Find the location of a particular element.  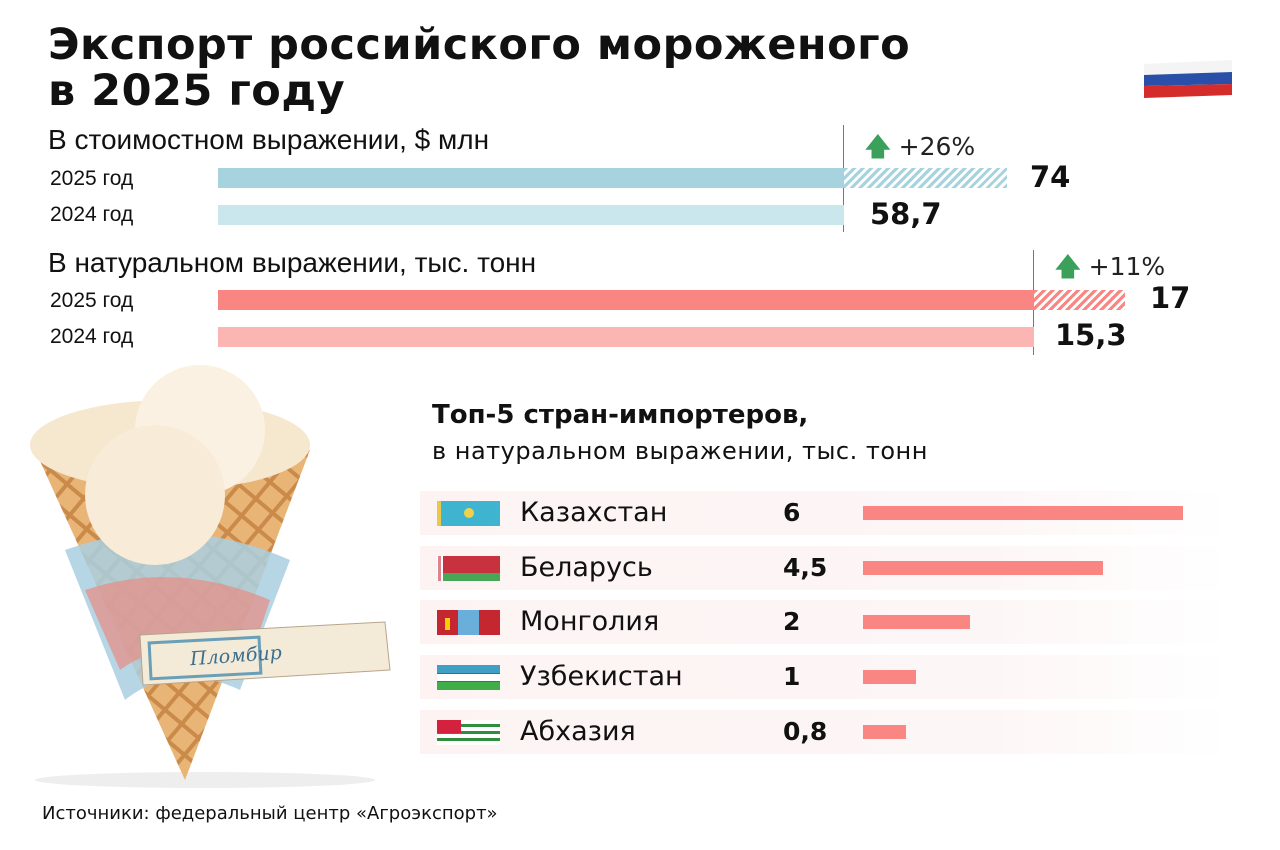

value-section-title: В стоимостном выражении, $ млн is located at coordinates (269, 139).